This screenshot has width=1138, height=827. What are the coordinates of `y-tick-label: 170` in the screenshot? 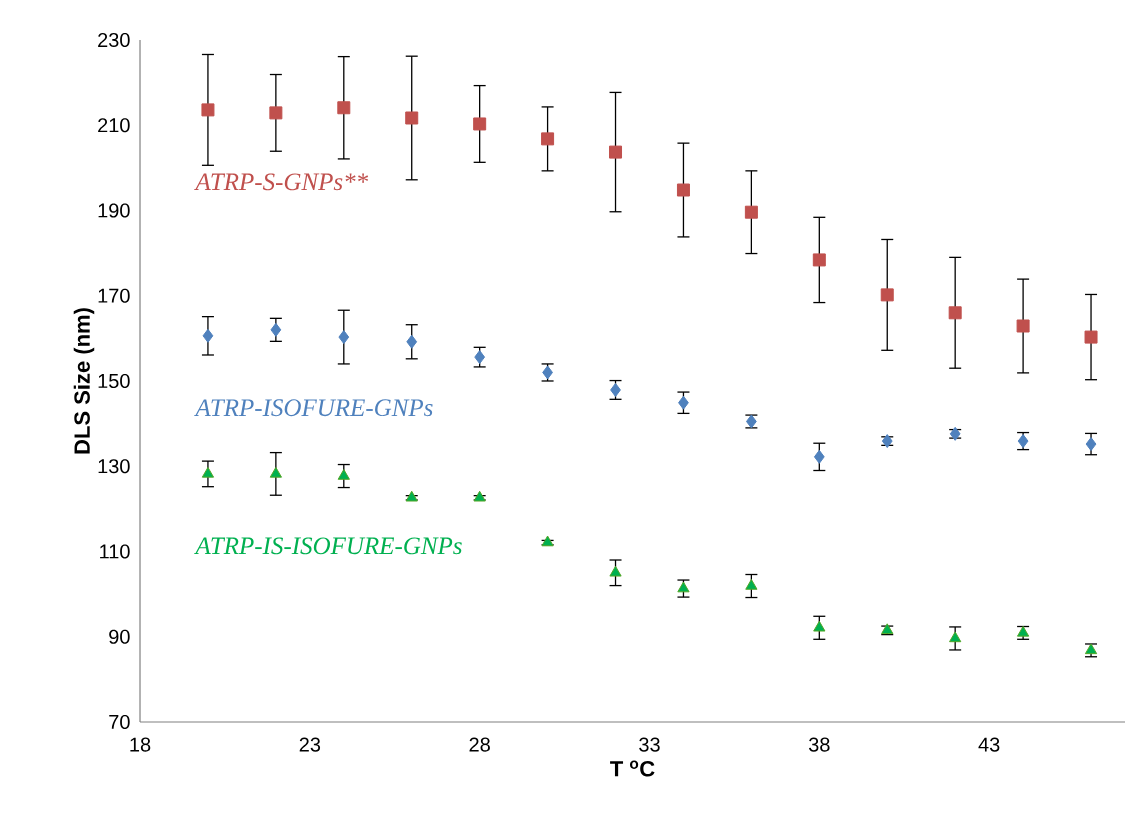 It's located at (114, 295).